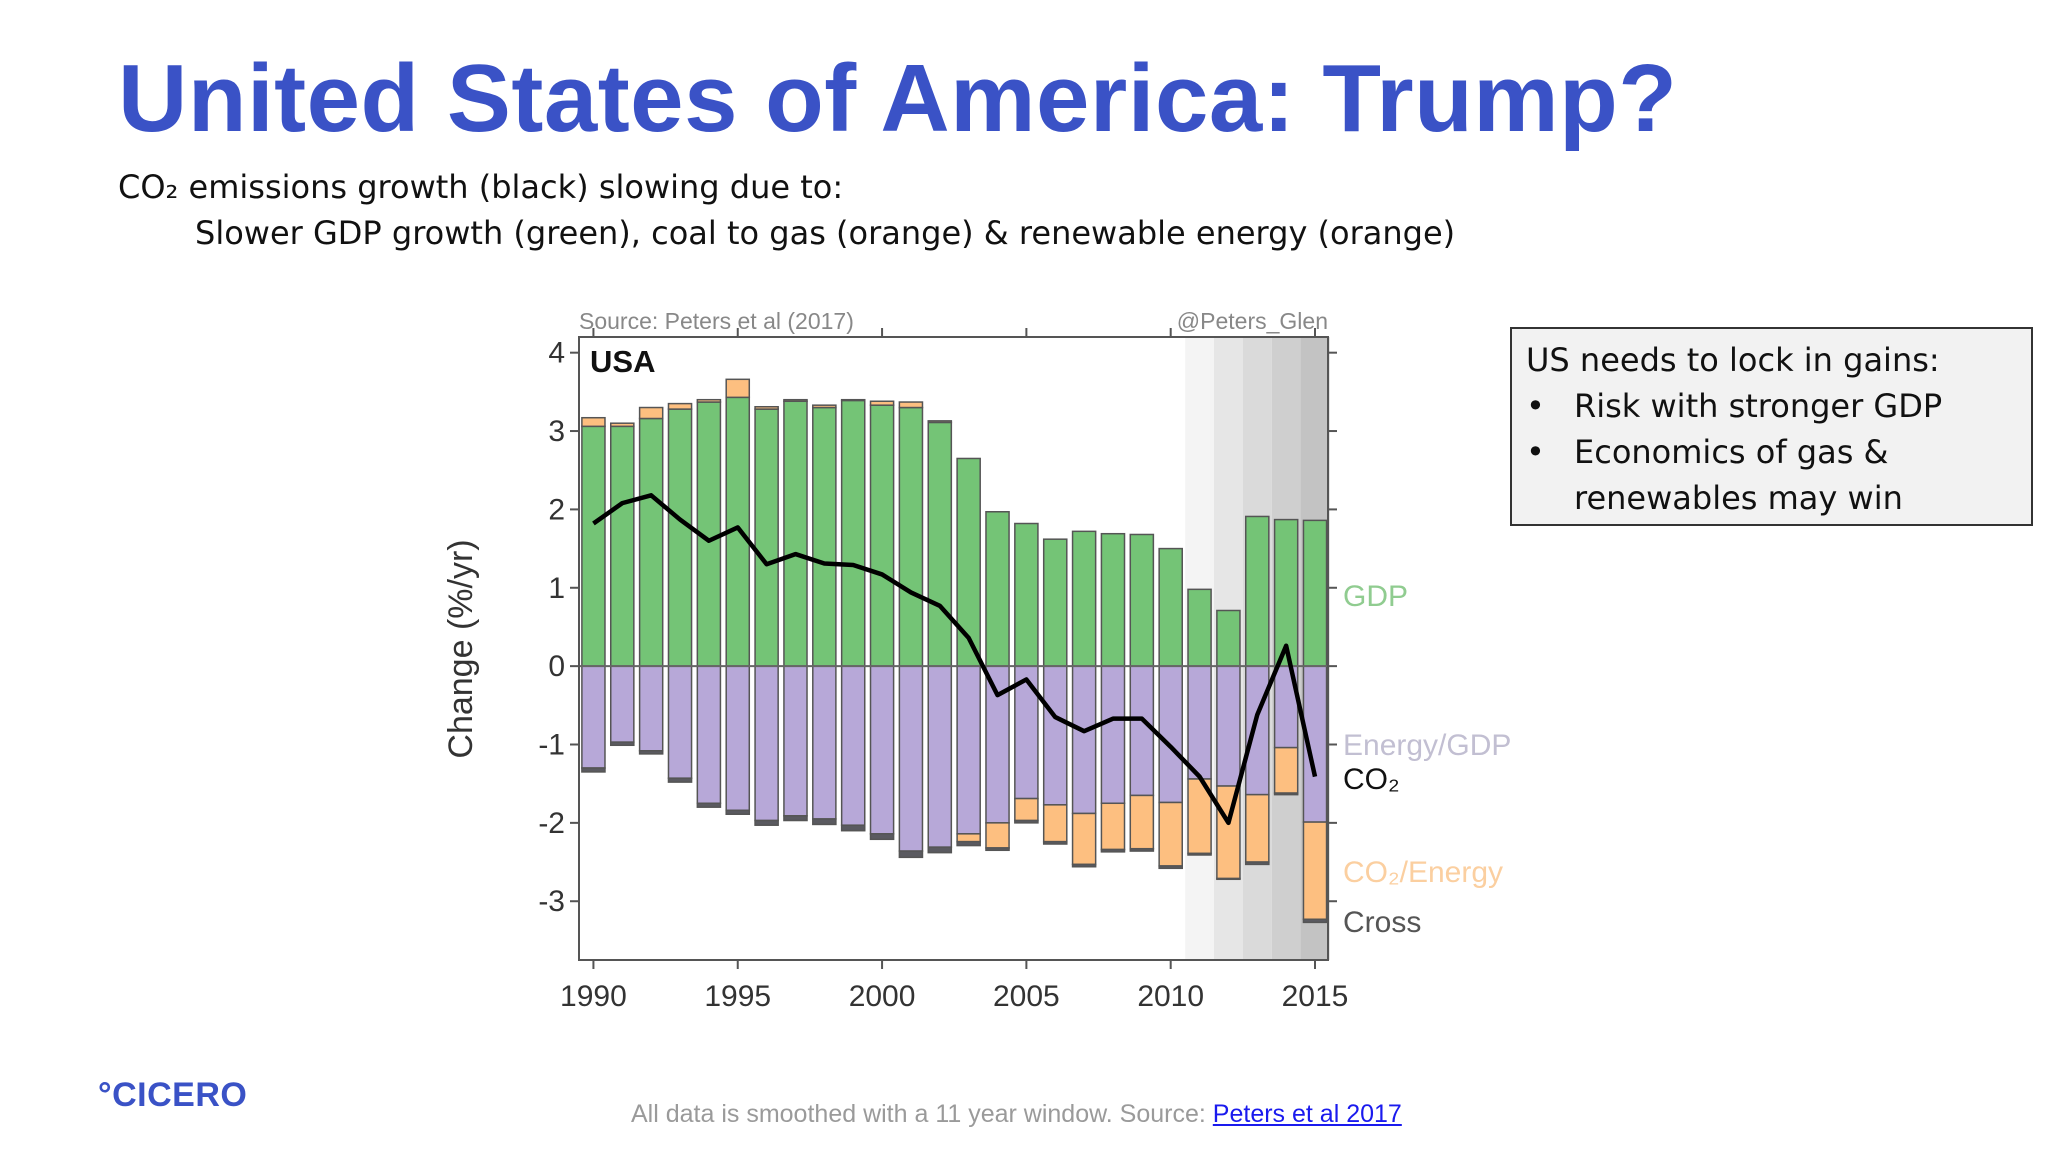 Image resolution: width=2048 pixels, height=1152 pixels. What do you see at coordinates (1427, 745) in the screenshot?
I see `legend-label: Energy/GDP` at bounding box center [1427, 745].